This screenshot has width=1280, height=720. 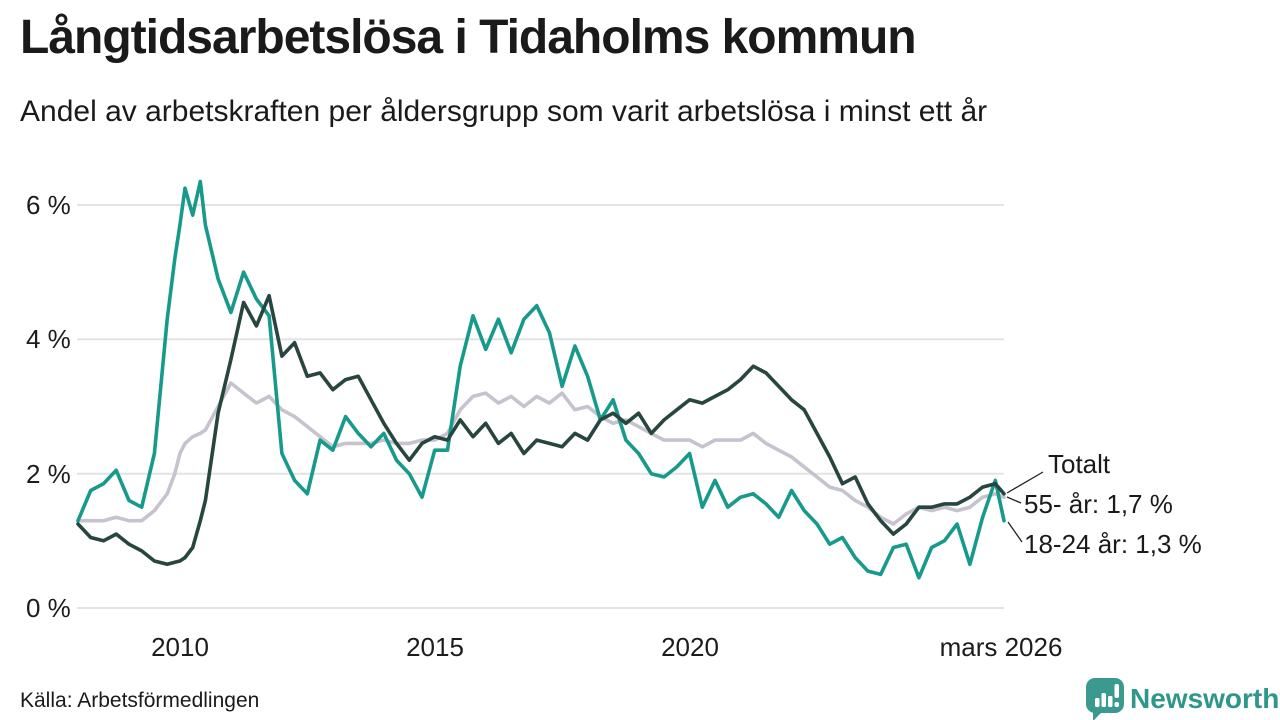 I want to click on series-end-label-55: 55- år: 1,7 %, so click(x=1098, y=504).